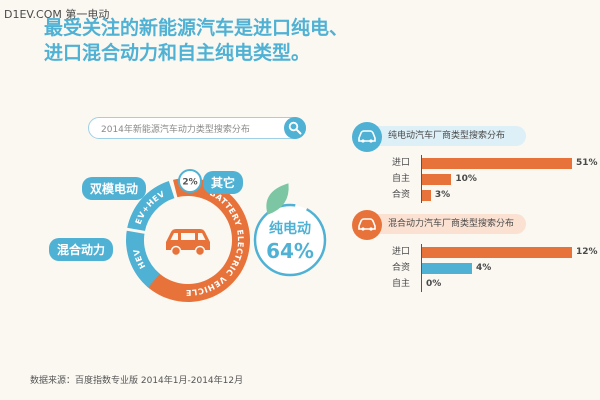 Image resolution: width=600 pixels, height=400 pixels. I want to click on hybrid-panel-title: 混合动力汽车厂商类型搜索分布, so click(451, 224).